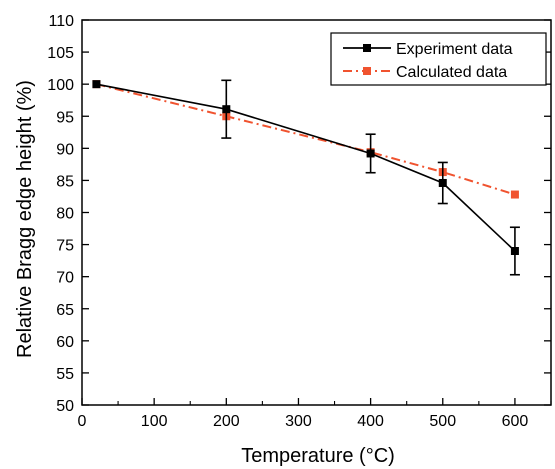 This screenshot has width=555, height=469. I want to click on y-tick-label: 70, so click(65, 278).